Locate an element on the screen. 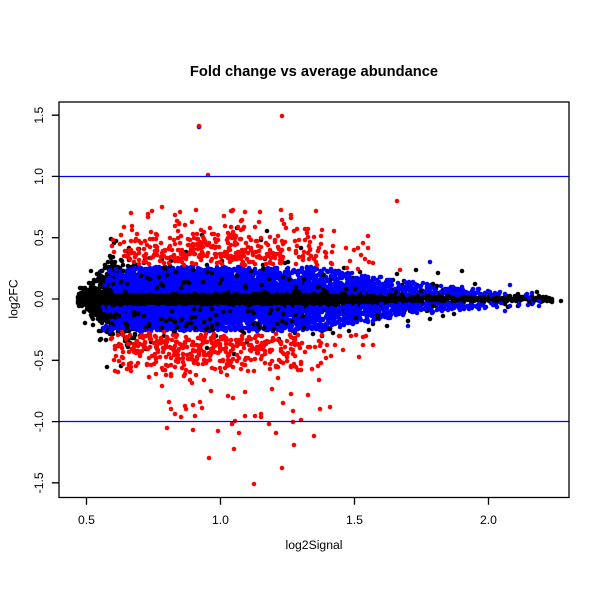 This screenshot has width=600, height=605. svg-text: 0.0 is located at coordinates (39, 298).